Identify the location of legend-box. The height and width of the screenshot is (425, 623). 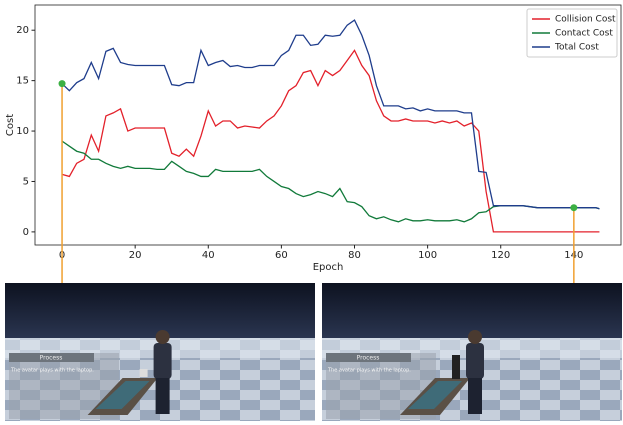
(572, 33).